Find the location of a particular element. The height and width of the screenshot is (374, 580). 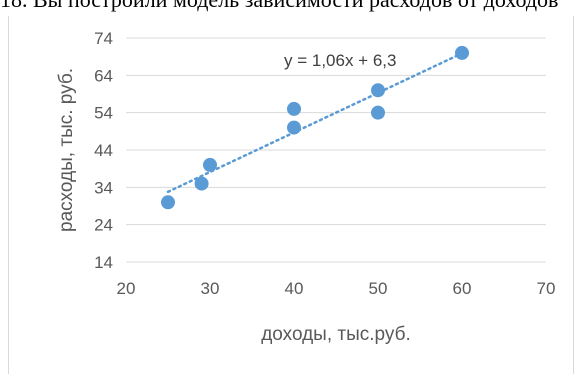

x-tick-label-70: 70 is located at coordinates (546, 288).